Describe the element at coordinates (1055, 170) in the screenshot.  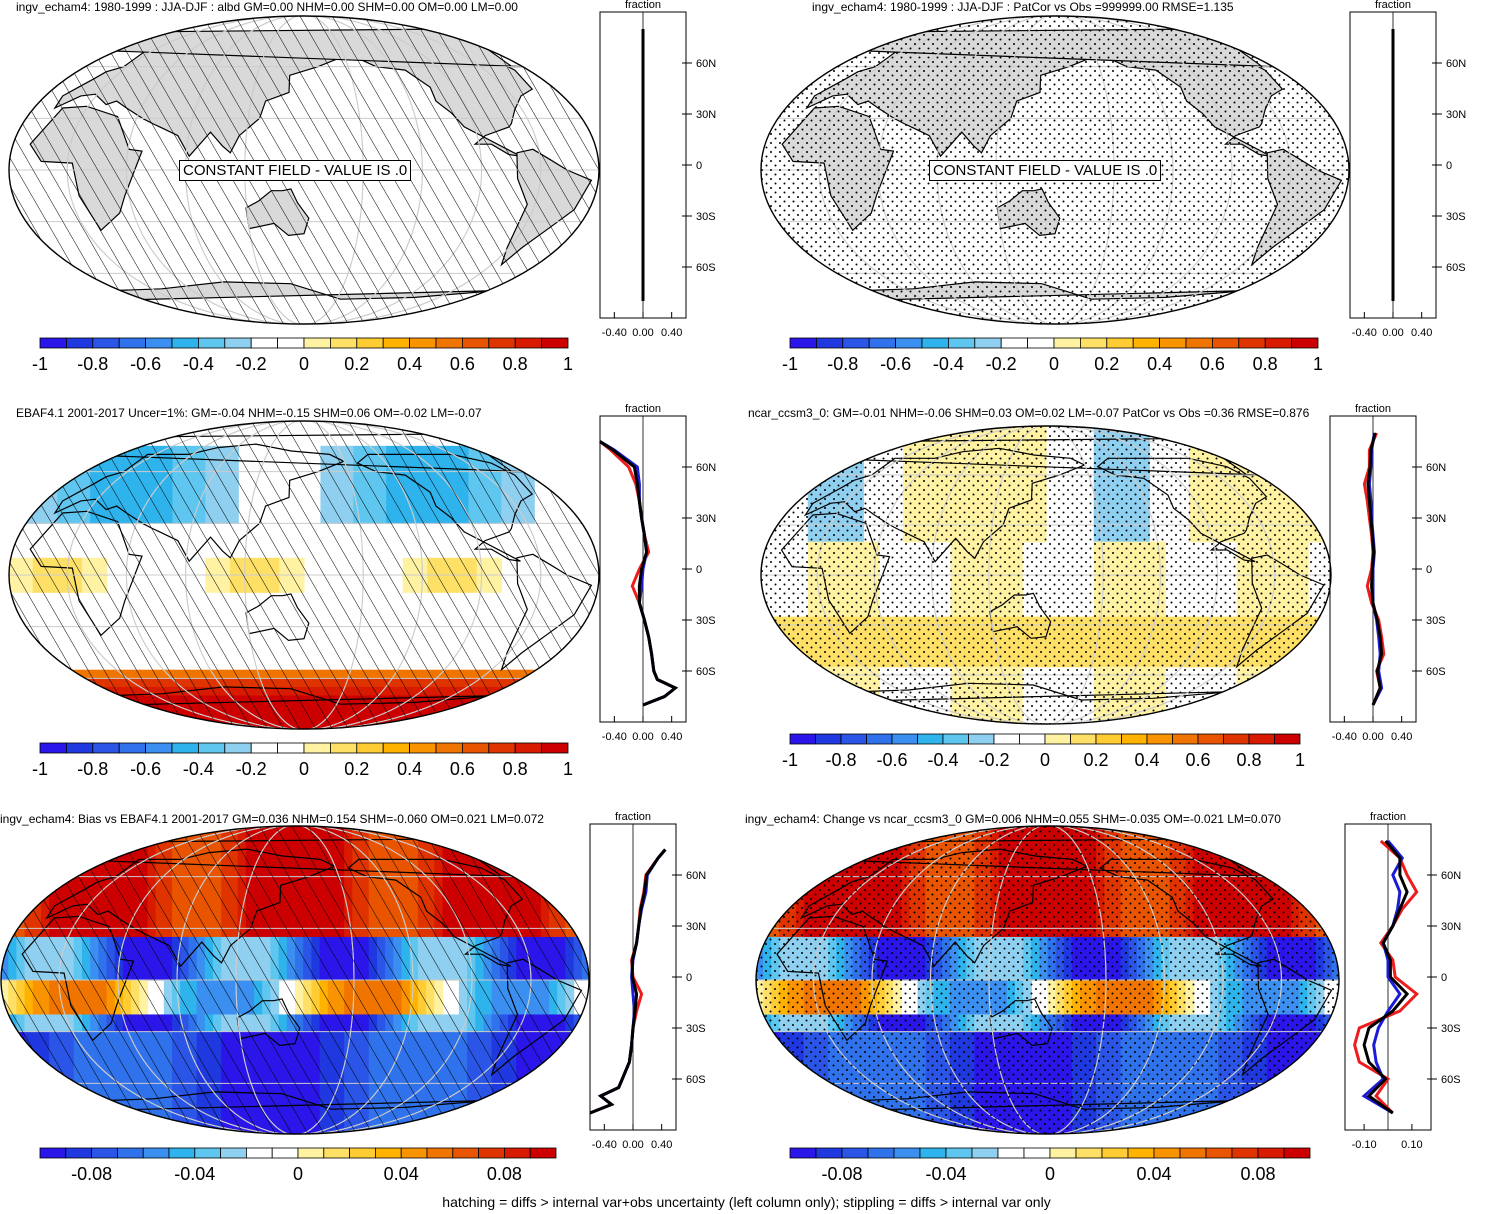
I see `map-border` at that location.